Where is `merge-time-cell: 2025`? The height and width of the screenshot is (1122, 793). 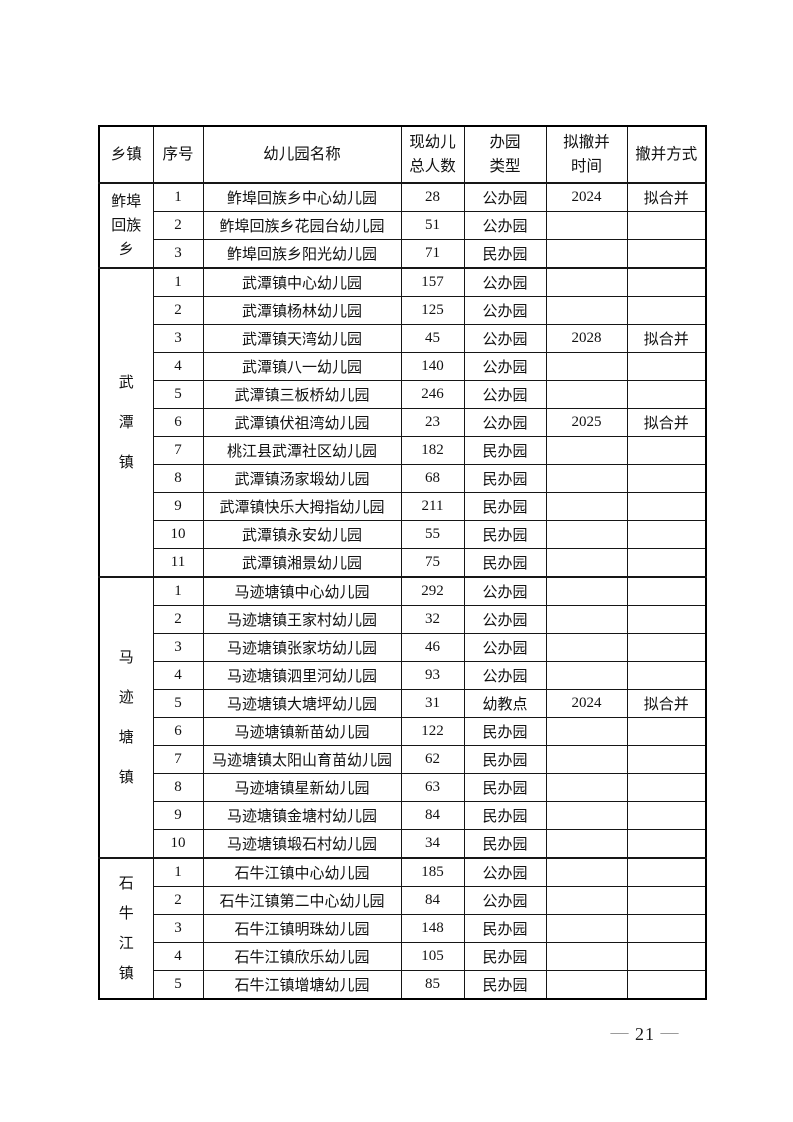 merge-time-cell: 2025 is located at coordinates (586, 422).